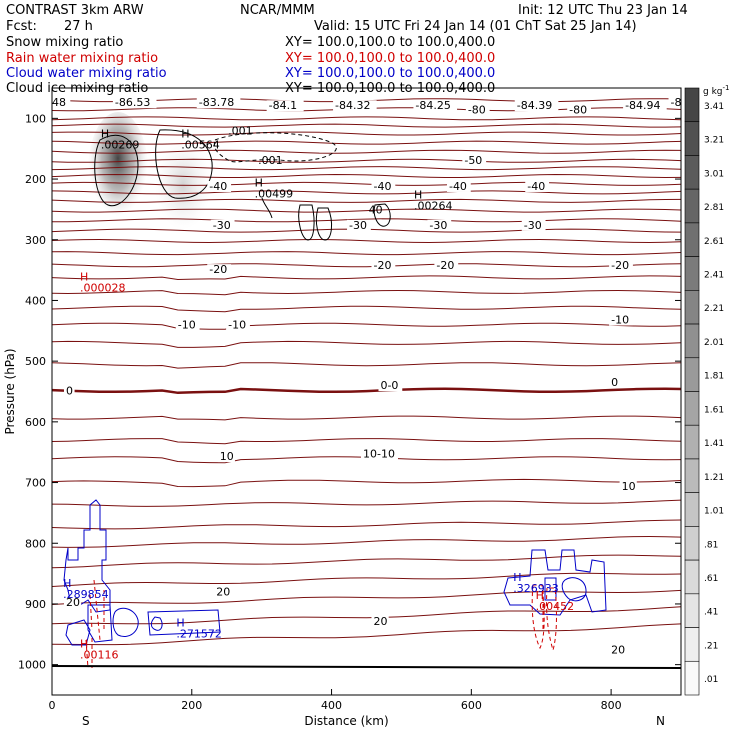 The height and width of the screenshot is (740, 740). What do you see at coordinates (432, 105) in the screenshot?
I see `temperature-label: -84.25` at bounding box center [432, 105].